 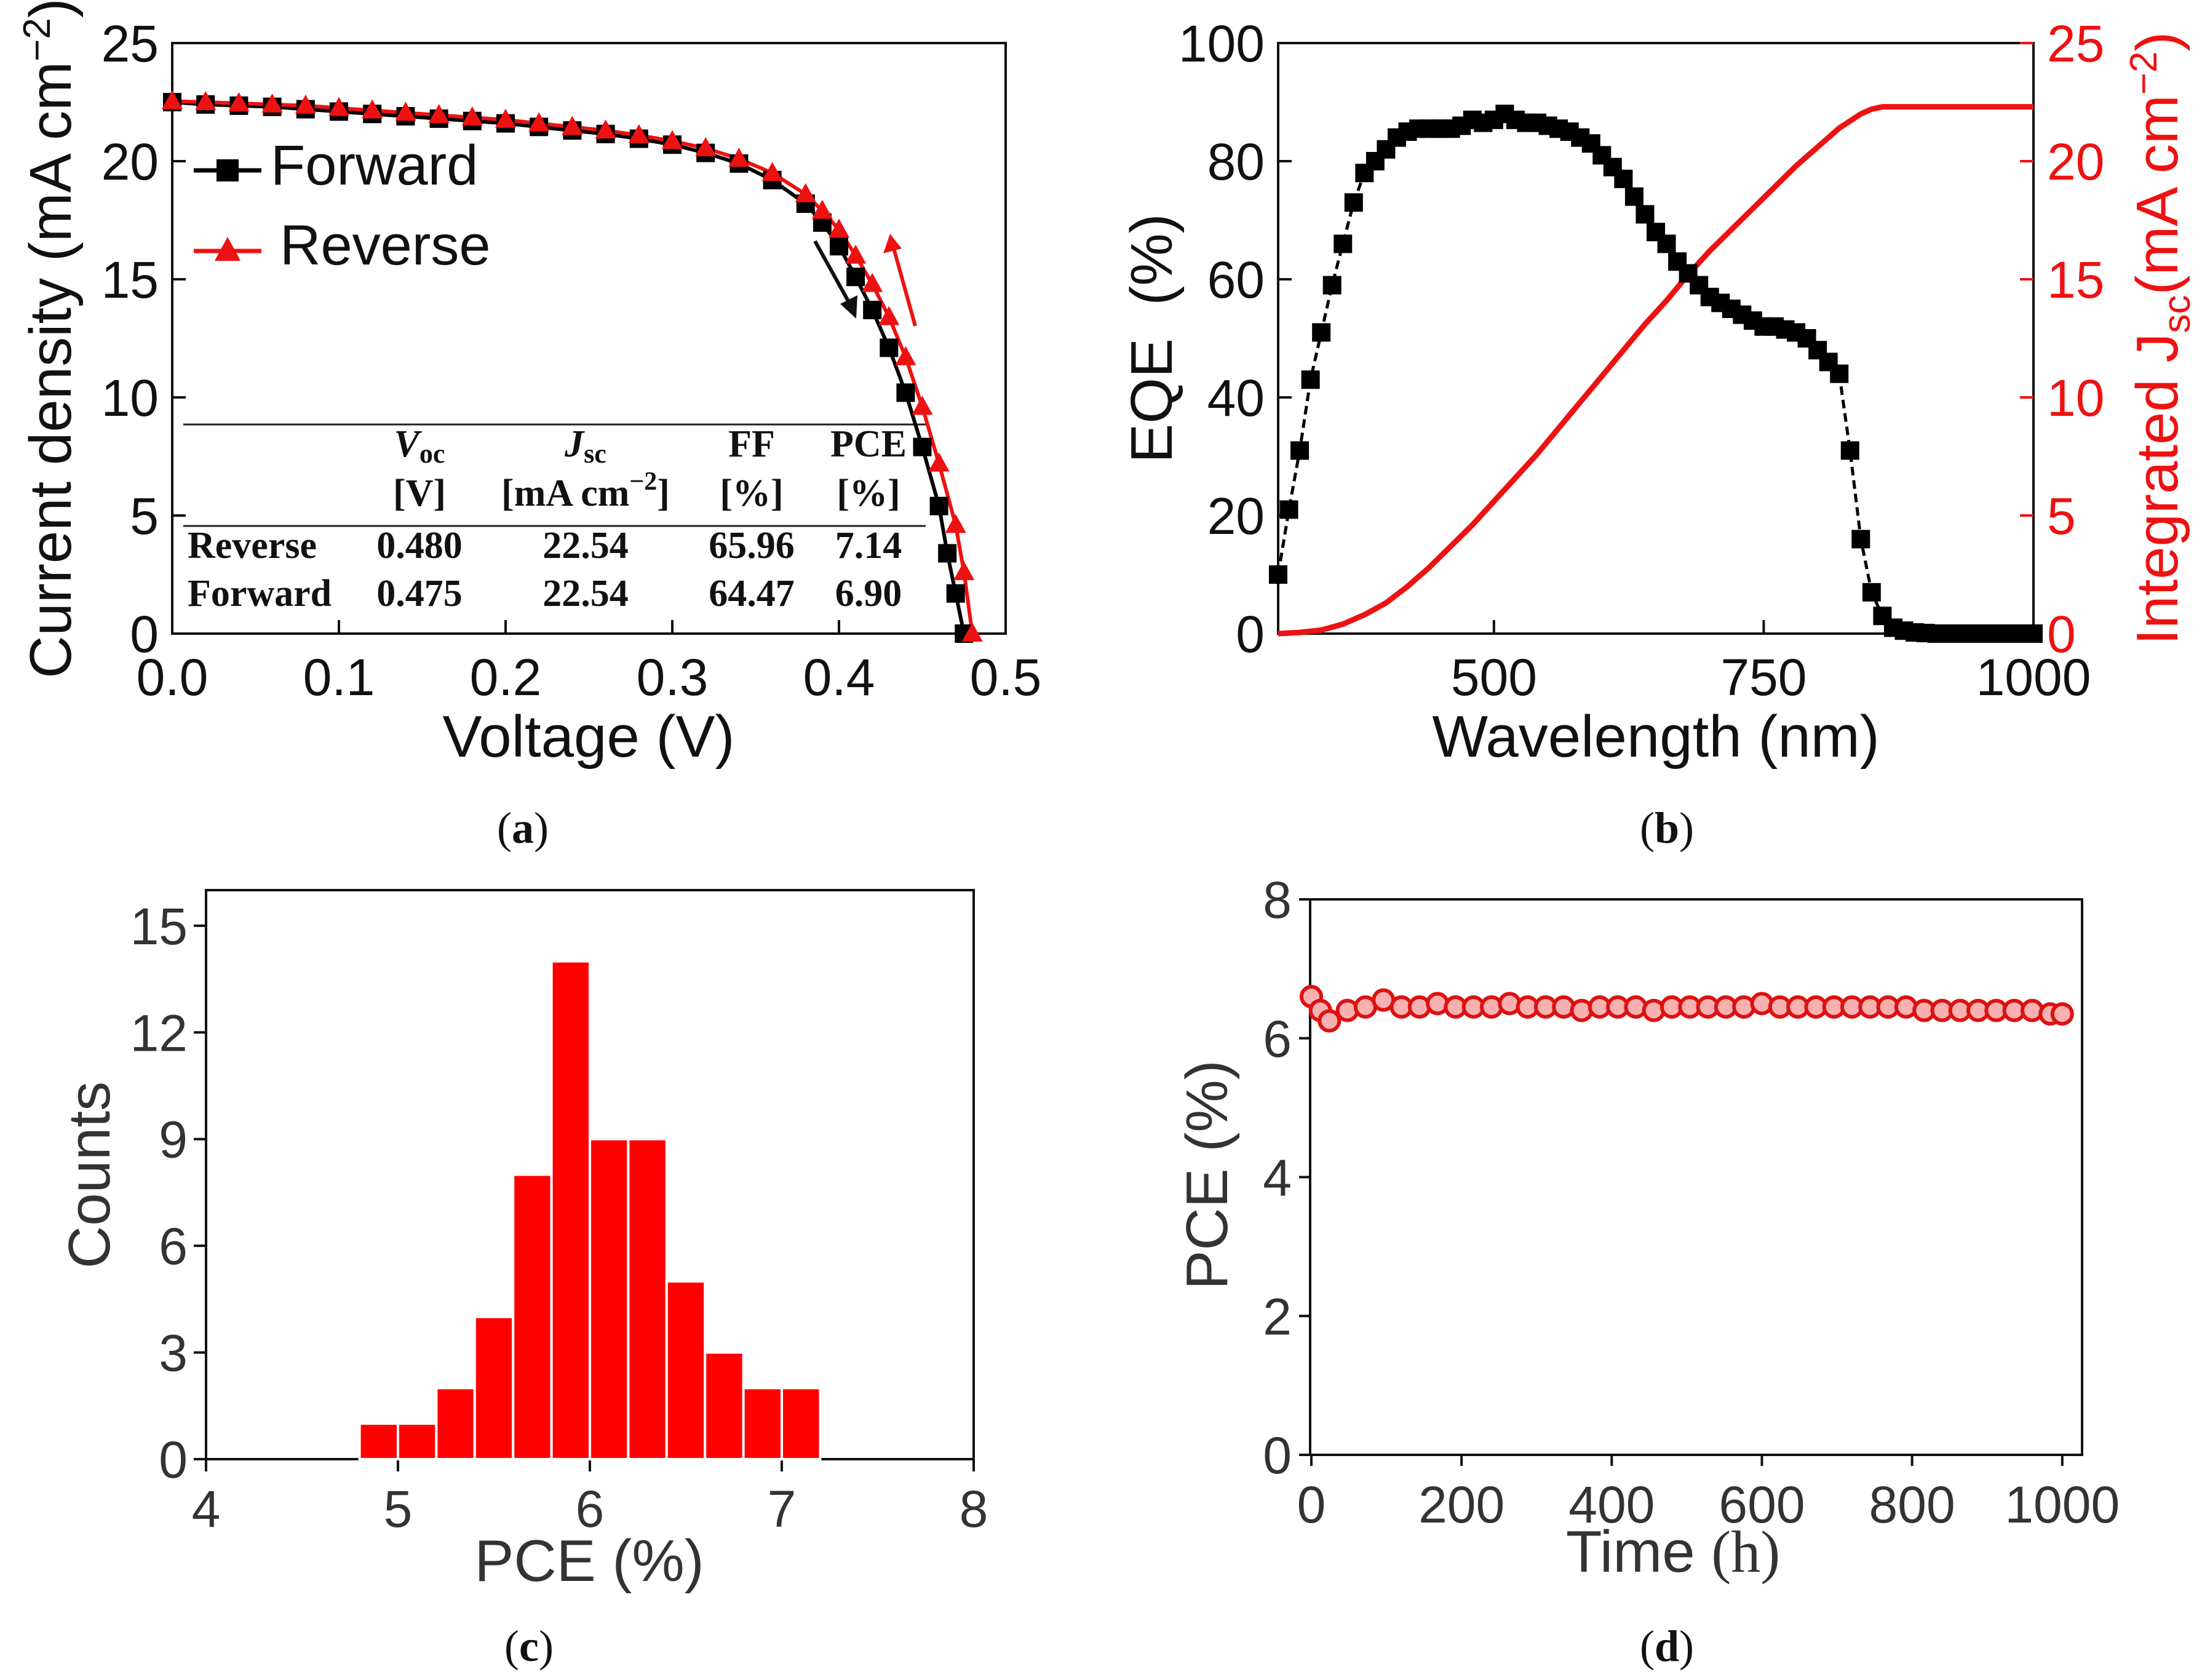 I want to click on panel-c-bars, so click(x=590, y=1210).